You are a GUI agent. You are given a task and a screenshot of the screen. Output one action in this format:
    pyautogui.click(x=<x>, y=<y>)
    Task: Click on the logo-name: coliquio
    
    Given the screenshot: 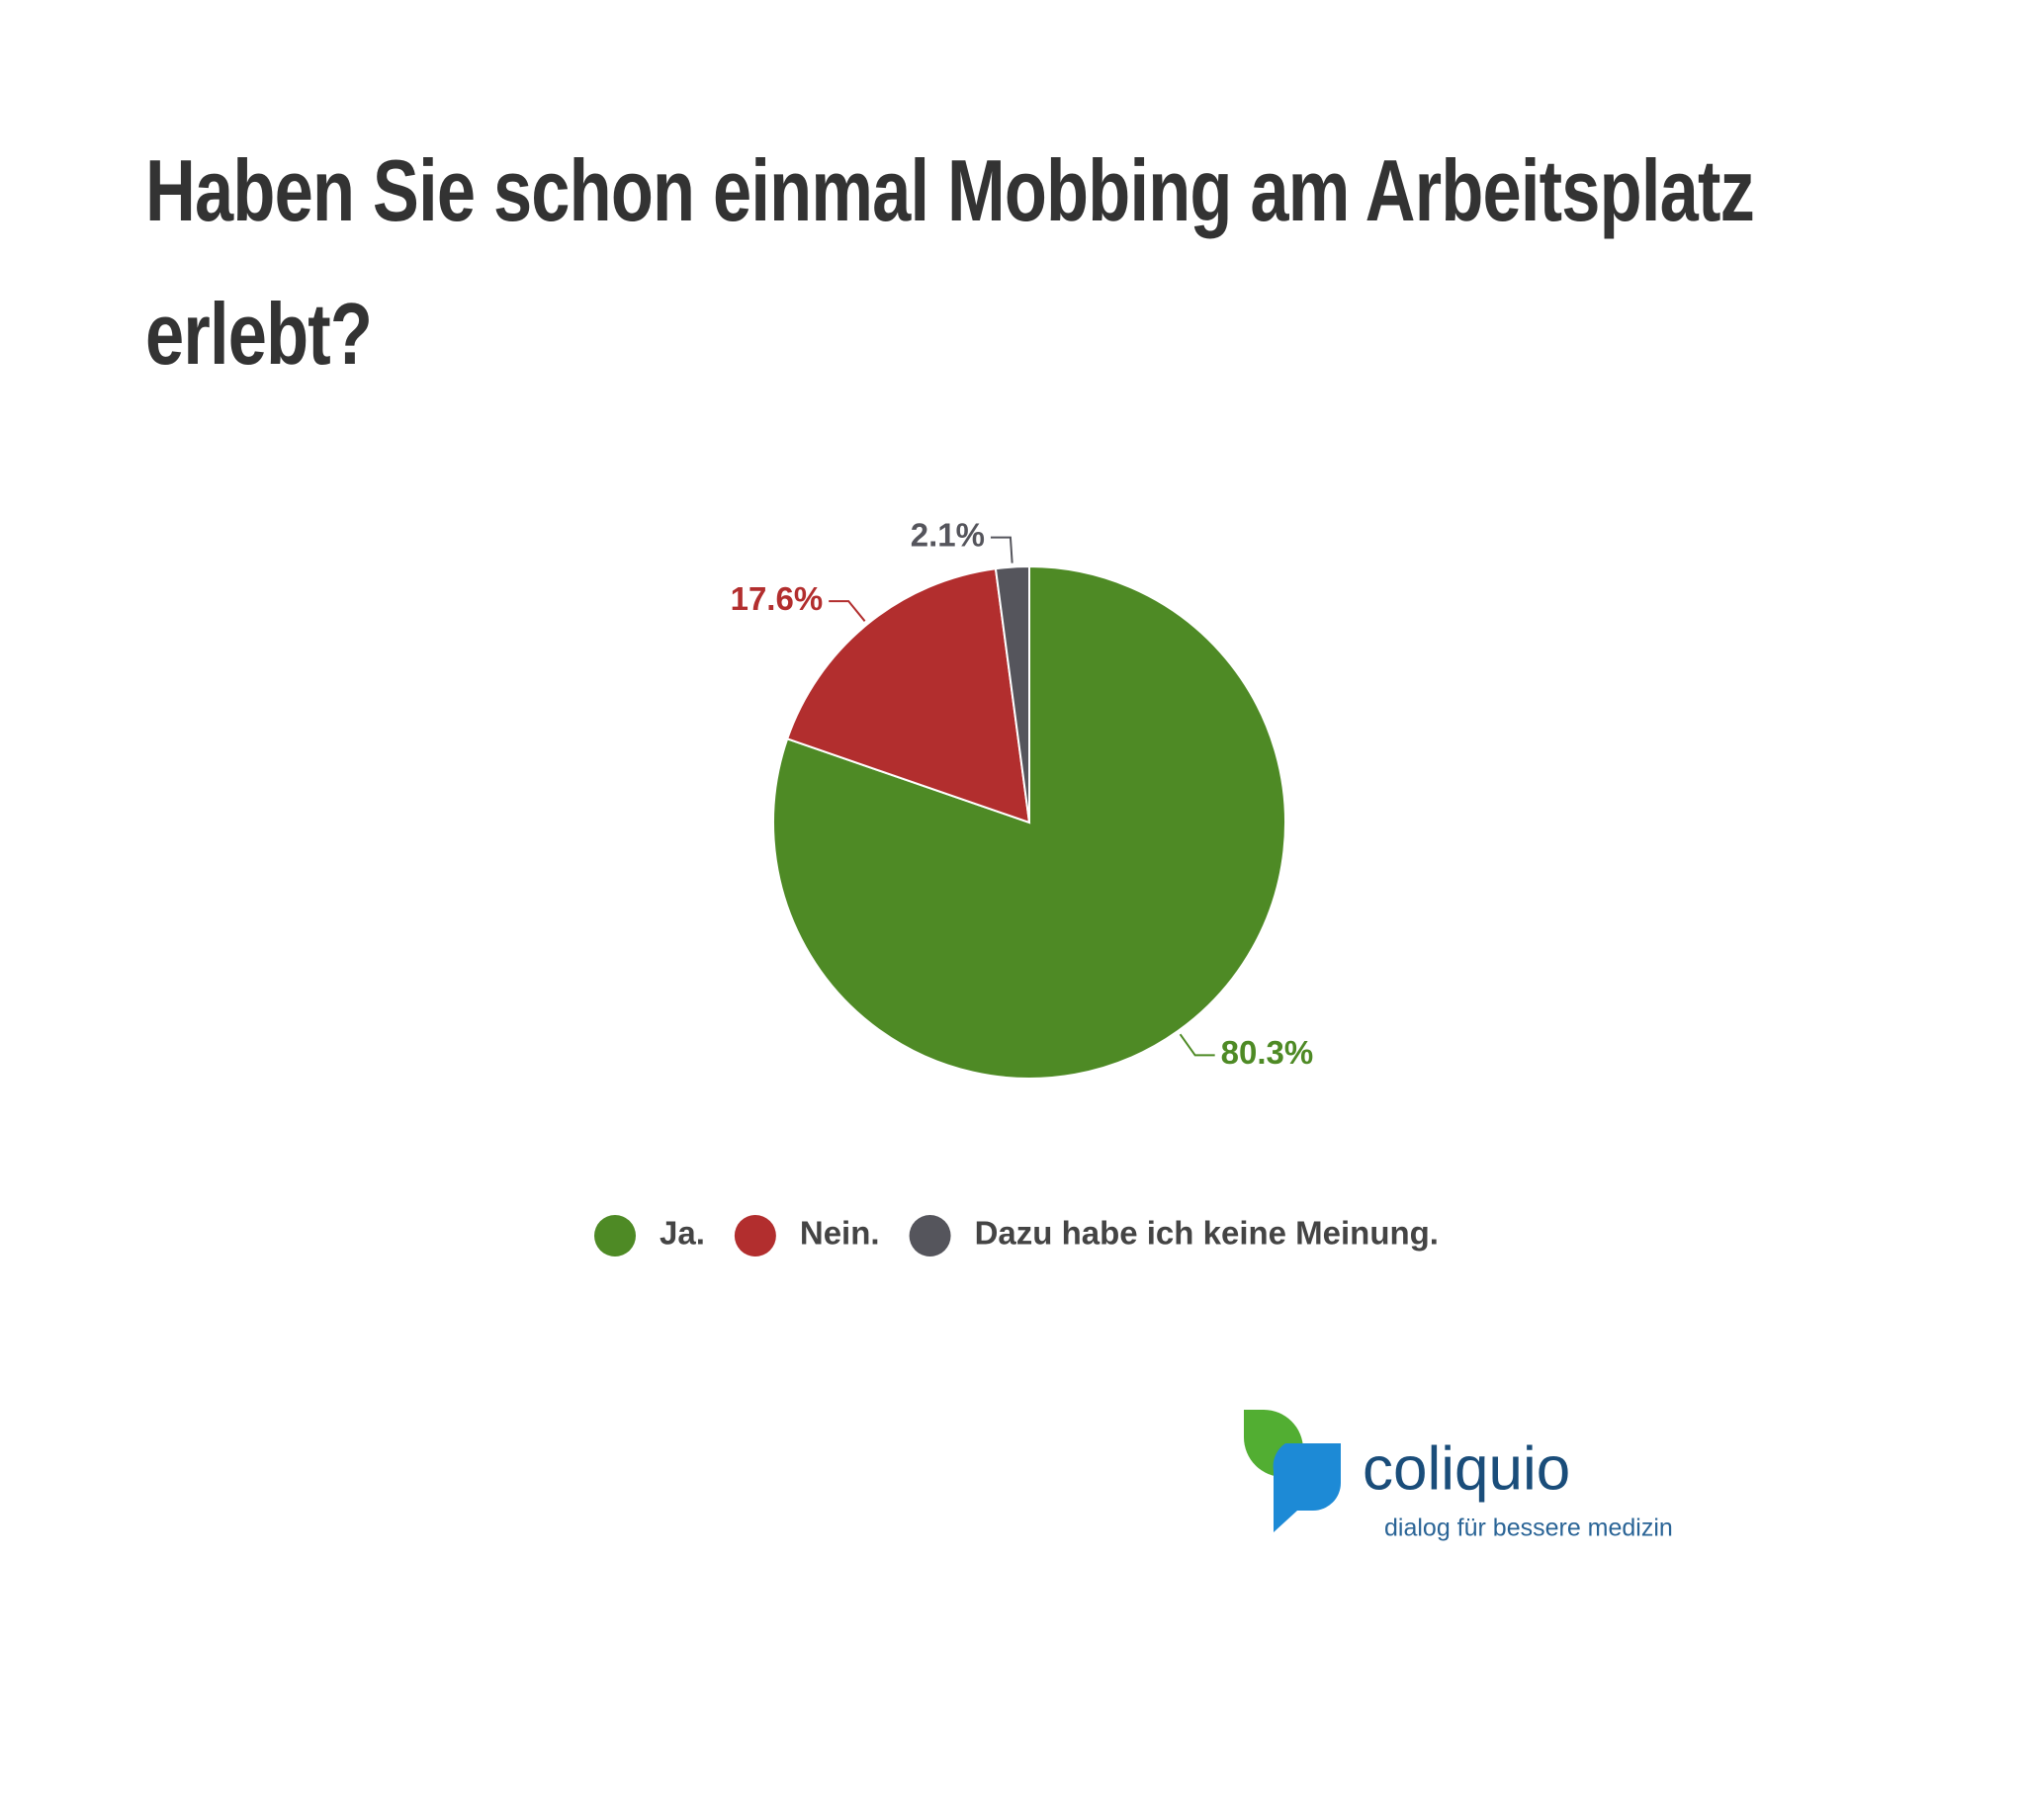 What is the action you would take?
    pyautogui.click(x=1466, y=1468)
    